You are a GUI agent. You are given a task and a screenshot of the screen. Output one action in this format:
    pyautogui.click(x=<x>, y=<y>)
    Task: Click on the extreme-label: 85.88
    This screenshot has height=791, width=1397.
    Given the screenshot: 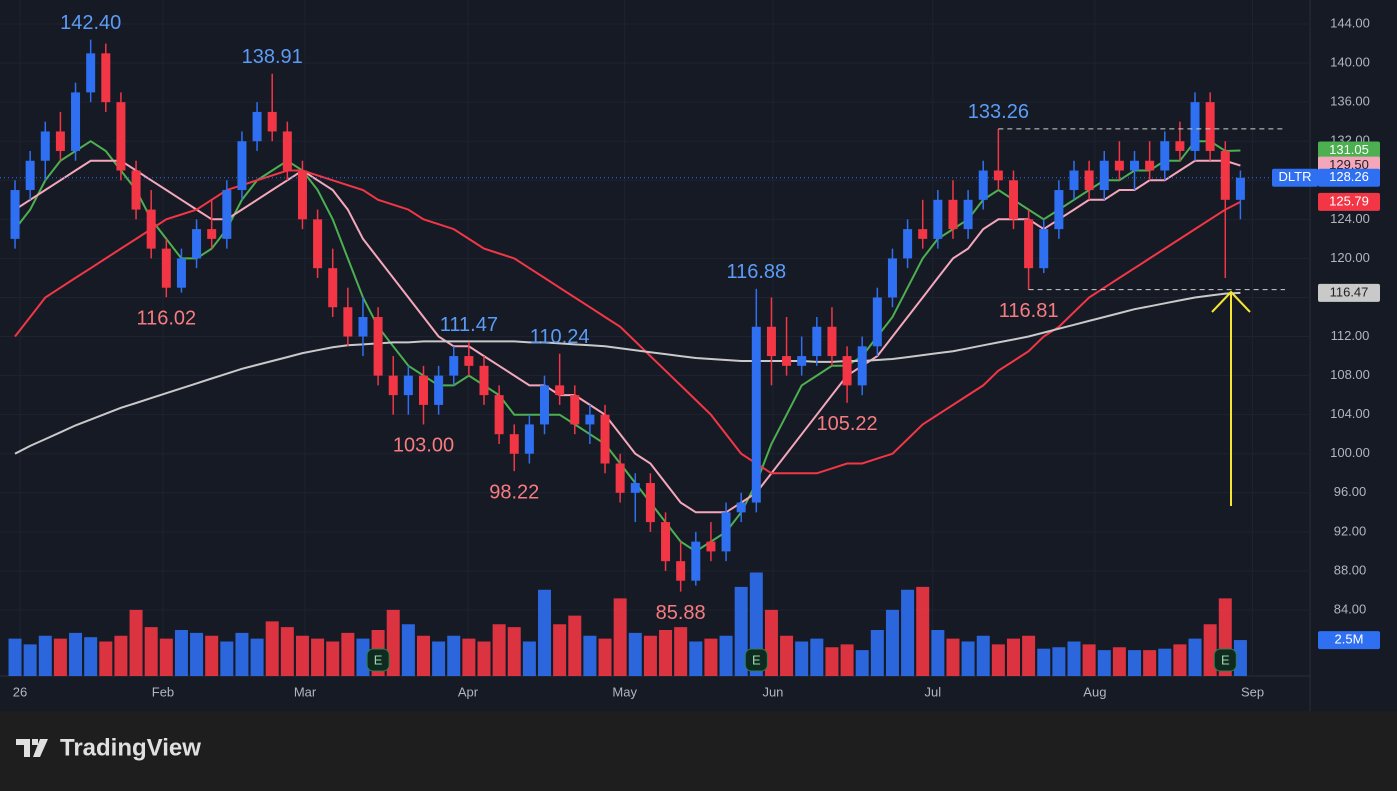 What is the action you would take?
    pyautogui.click(x=681, y=613)
    